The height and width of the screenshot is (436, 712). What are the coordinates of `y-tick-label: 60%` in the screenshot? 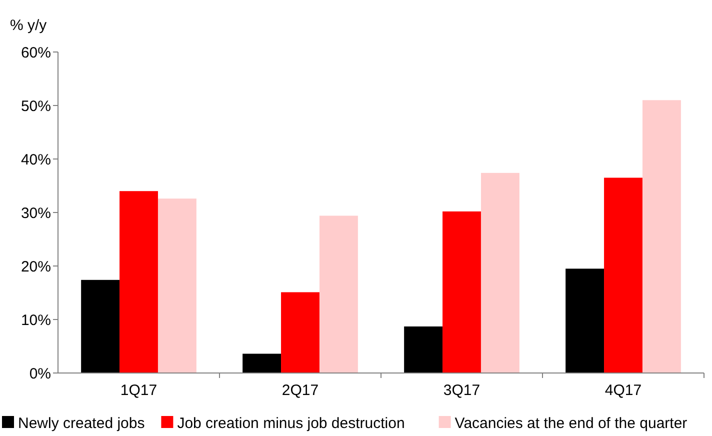 It's located at (35, 53).